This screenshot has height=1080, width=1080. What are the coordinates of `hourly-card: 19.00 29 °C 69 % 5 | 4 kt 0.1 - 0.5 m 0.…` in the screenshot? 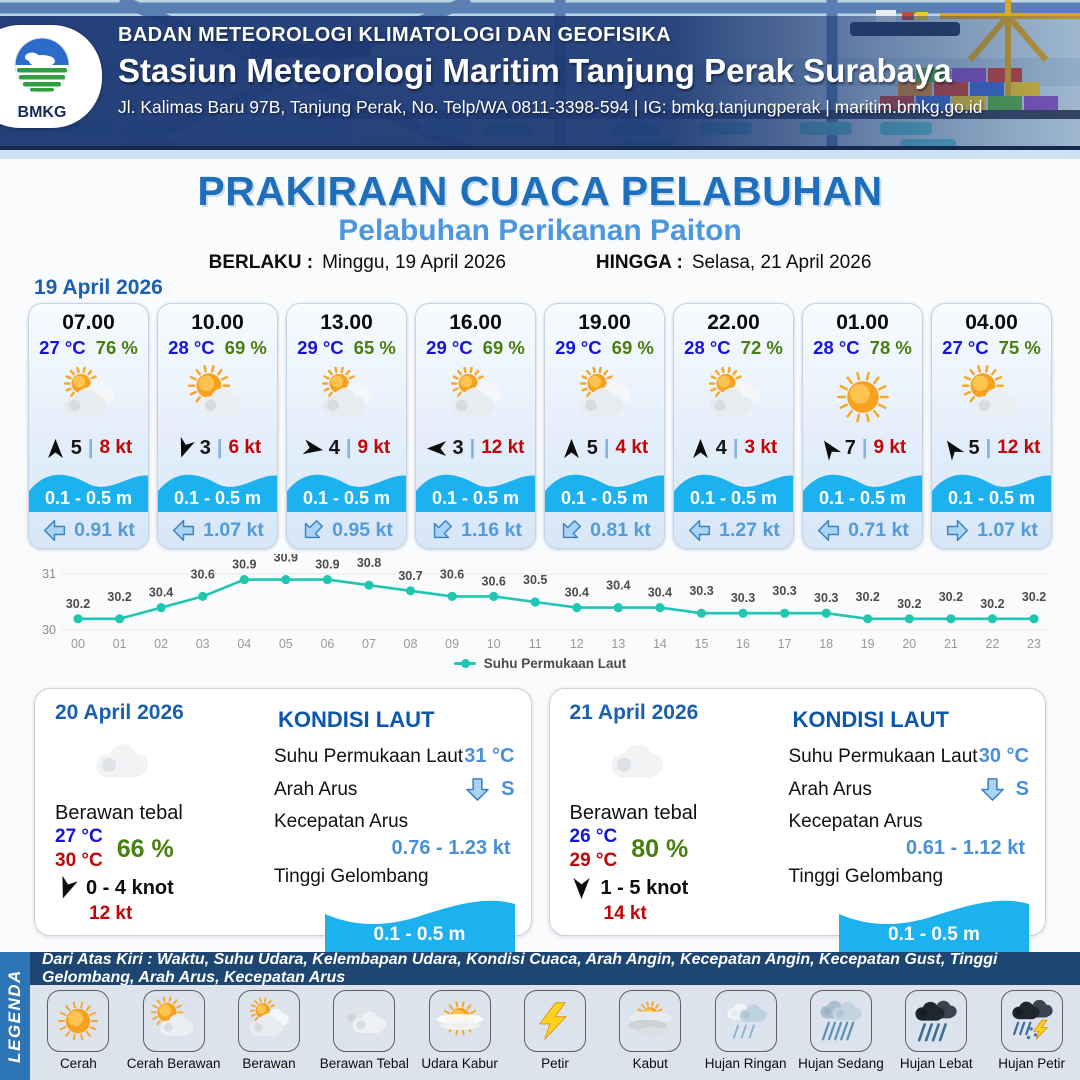 It's located at (604, 426).